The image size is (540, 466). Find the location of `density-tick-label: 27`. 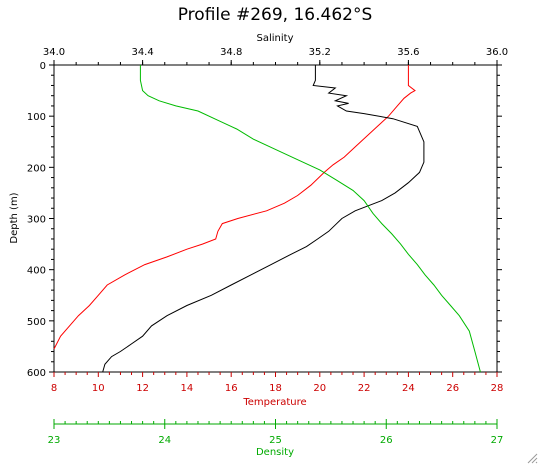

density-tick-label: 27 is located at coordinates (497, 440).